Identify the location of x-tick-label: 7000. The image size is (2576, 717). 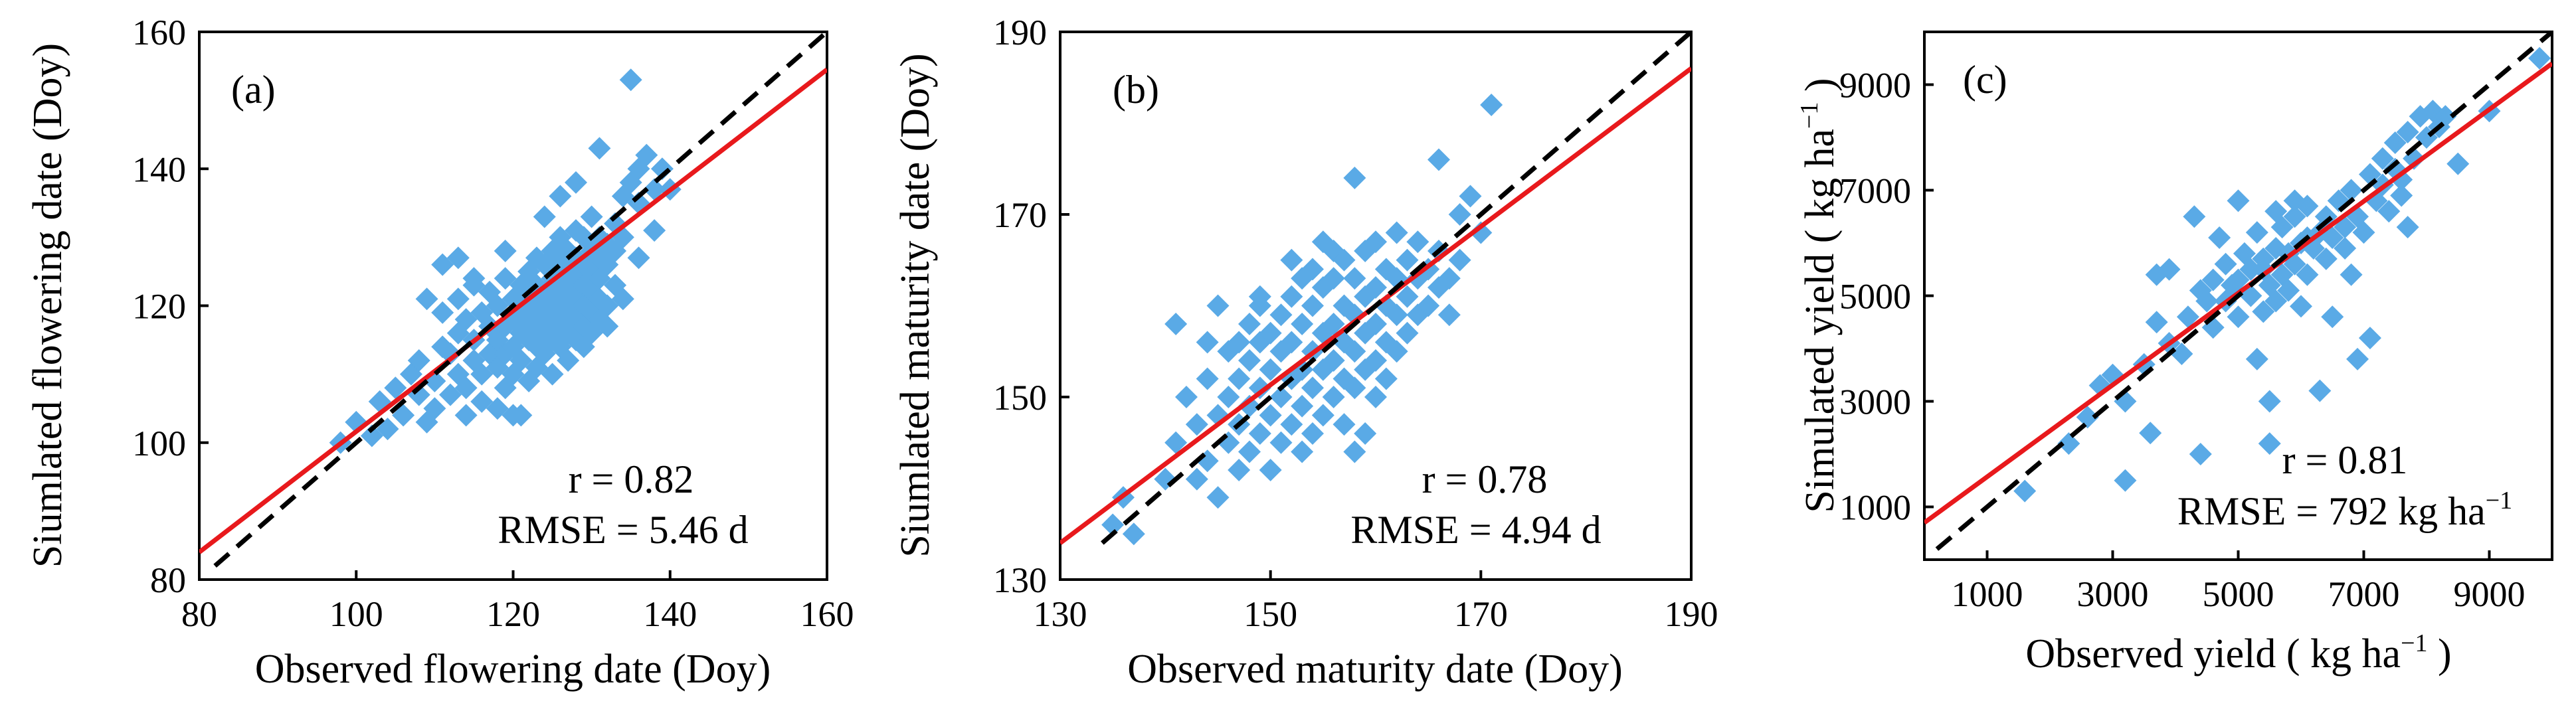
(2364, 594).